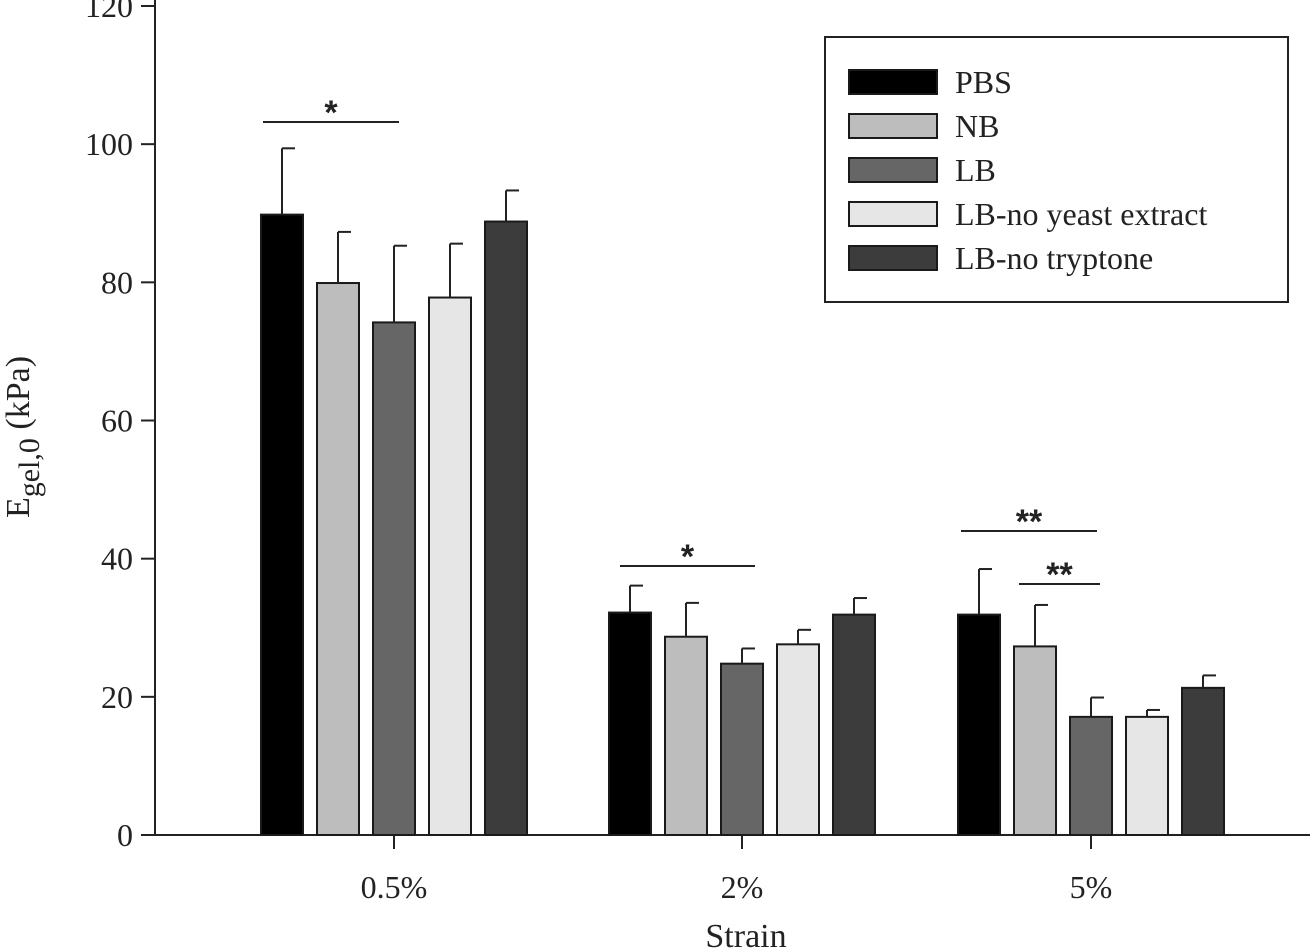  What do you see at coordinates (745, 935) in the screenshot?
I see `x-axis-title: Strain` at bounding box center [745, 935].